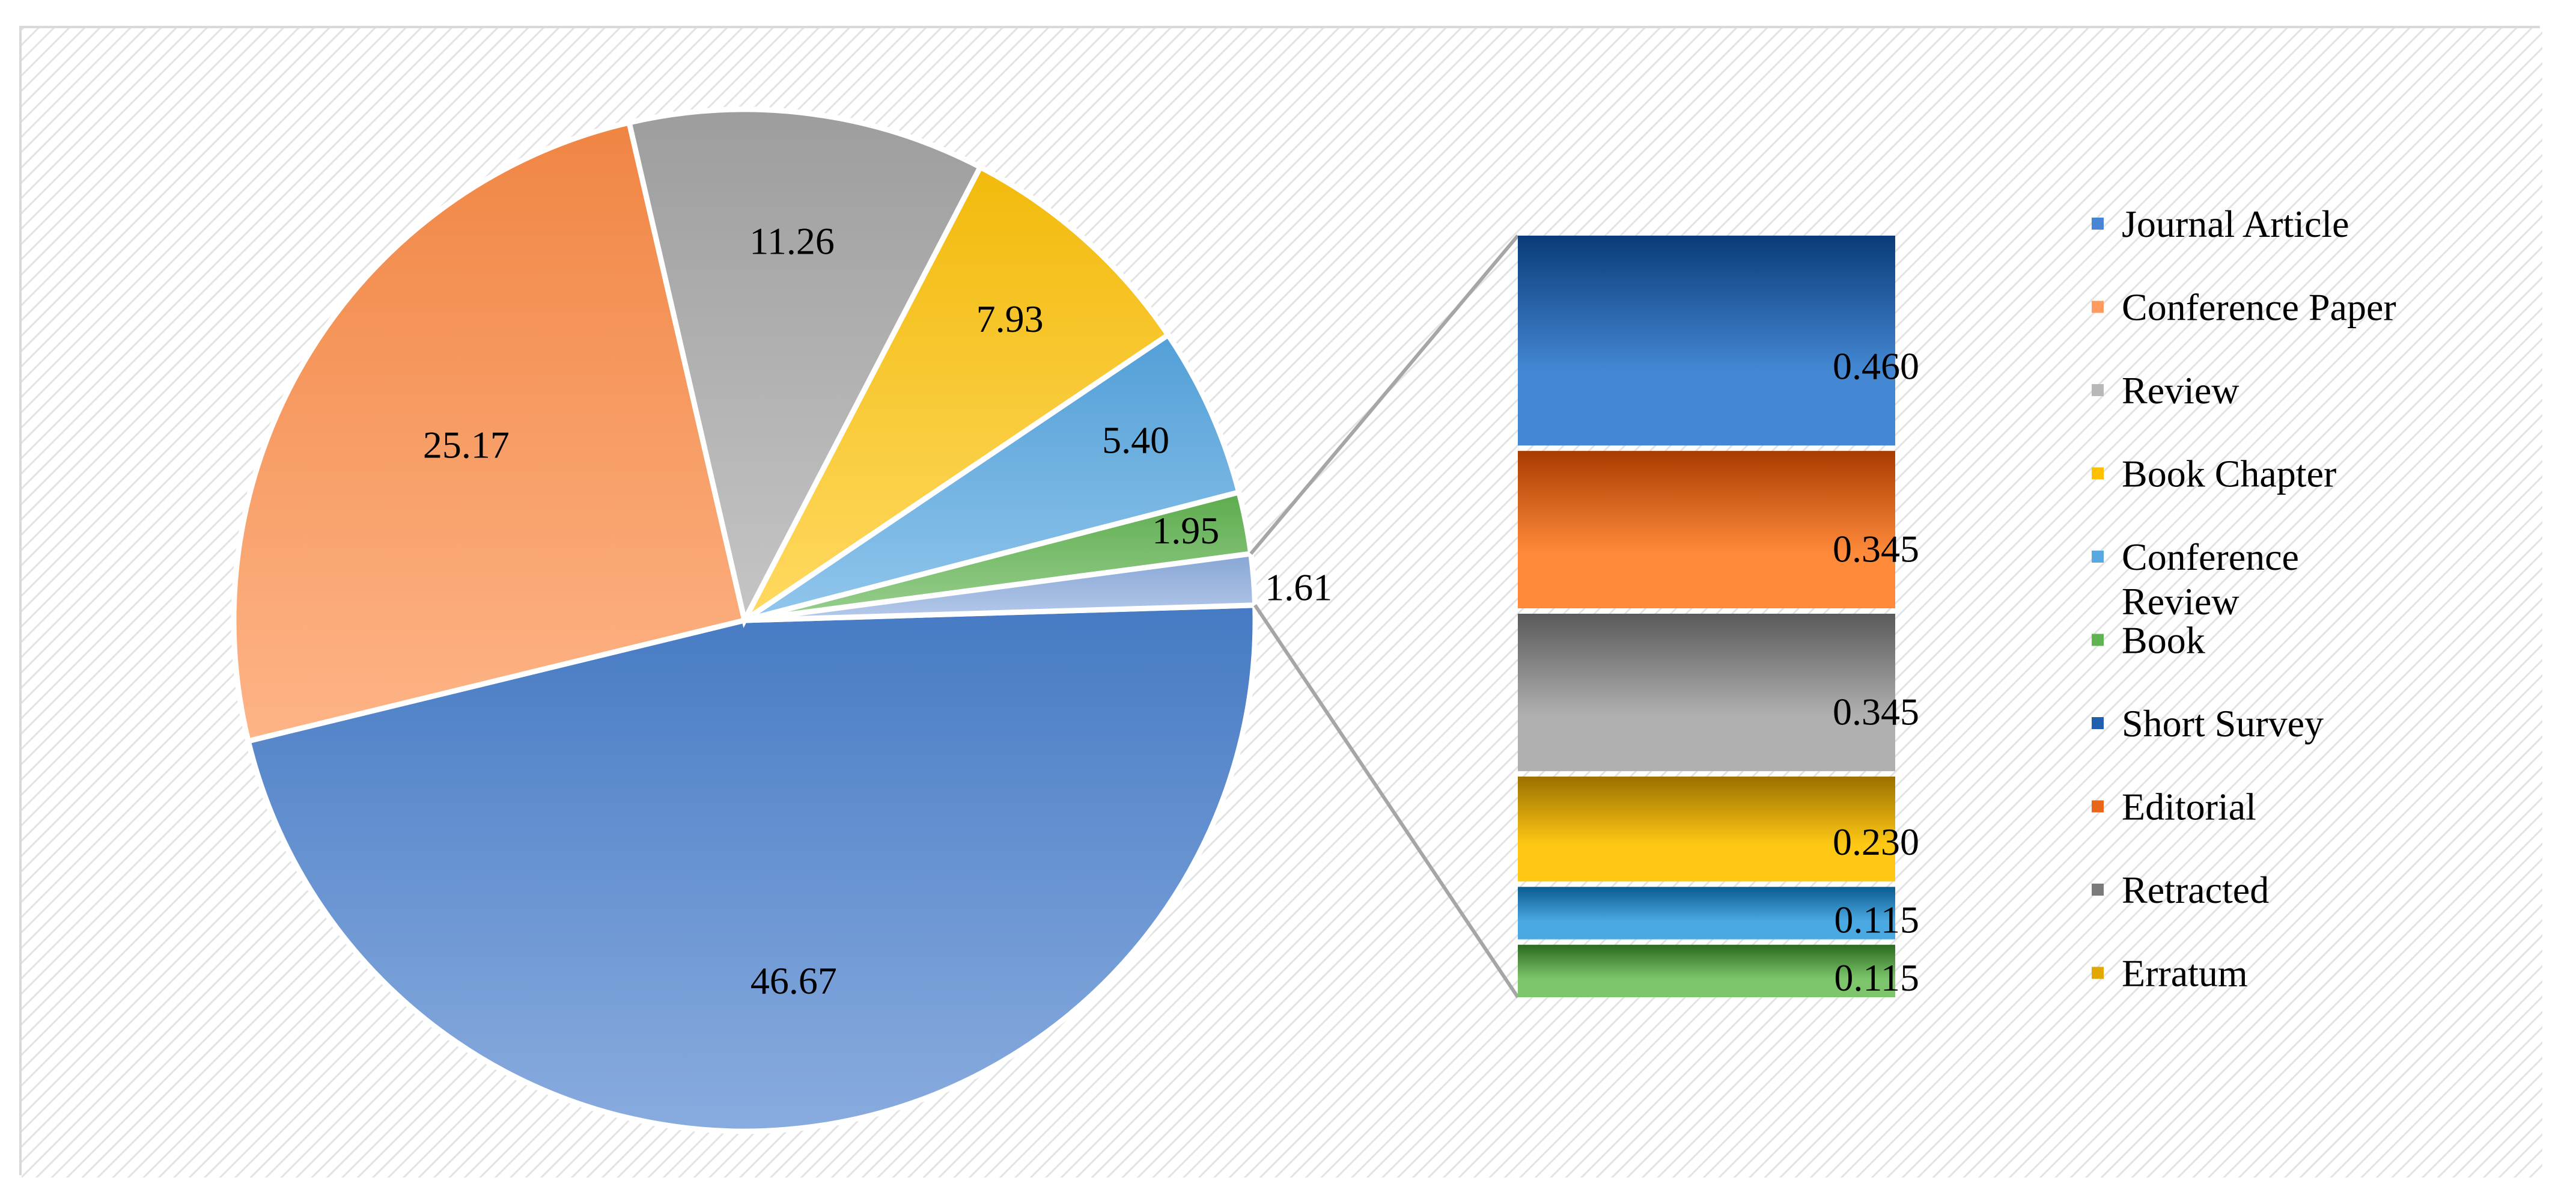  What do you see at coordinates (794, 981) in the screenshot?
I see `pie-data-label: 46.67` at bounding box center [794, 981].